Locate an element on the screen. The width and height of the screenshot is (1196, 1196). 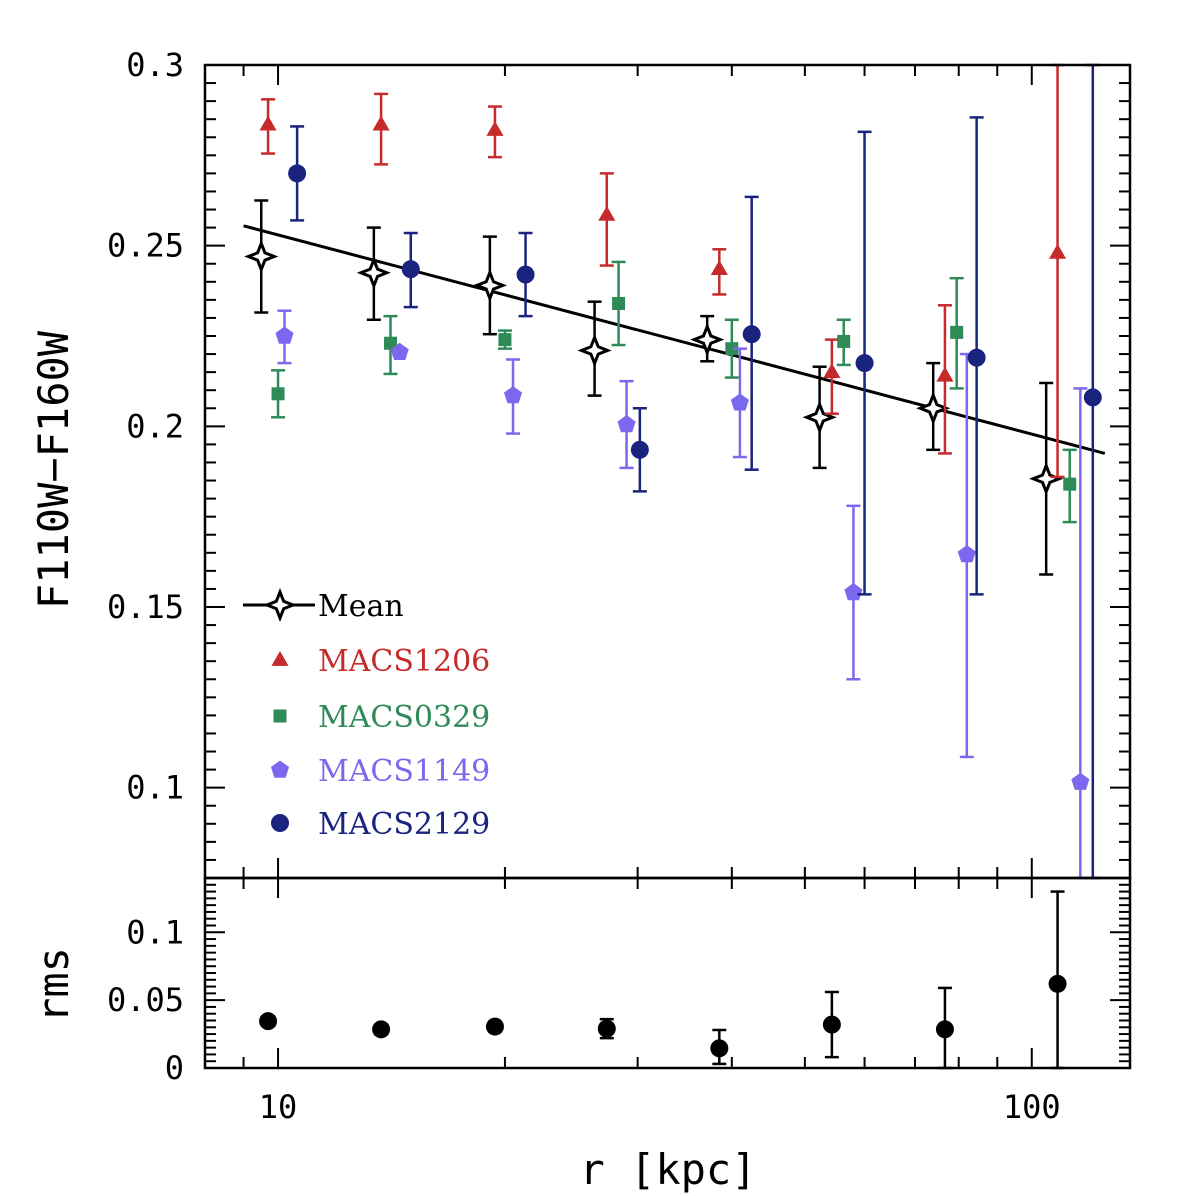
legend-marker-macs1149 is located at coordinates (280, 769).